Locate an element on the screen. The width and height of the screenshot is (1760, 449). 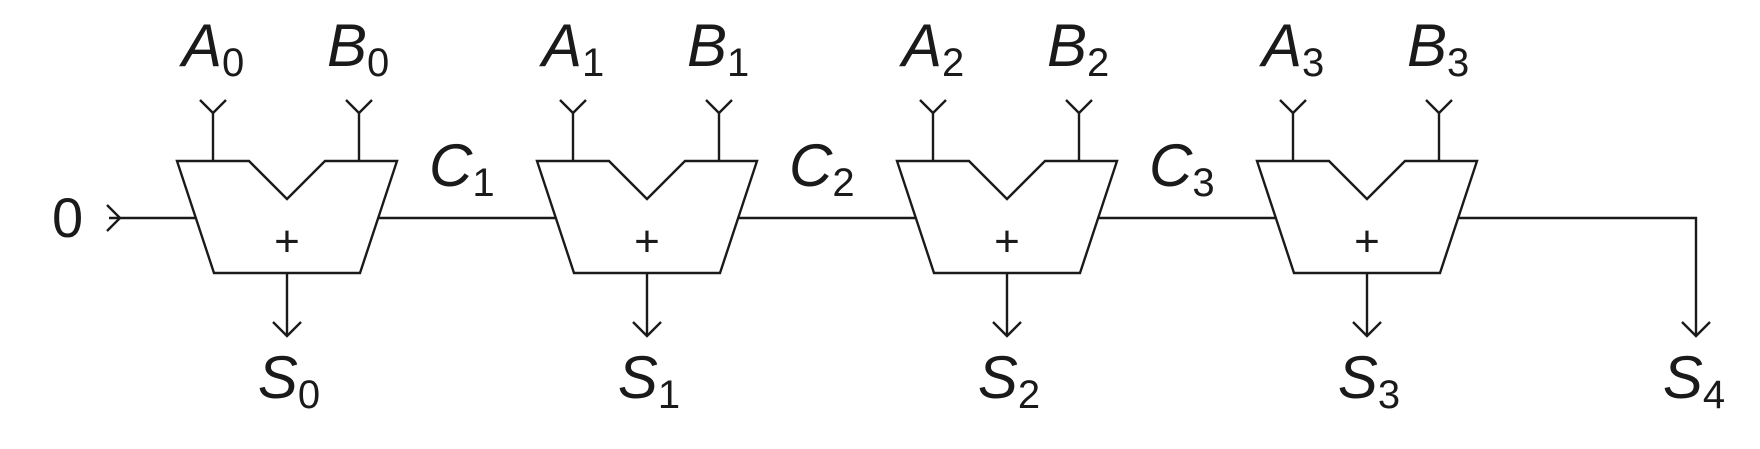
adder-1: + A1 B1 S1 is located at coordinates (647, 214).